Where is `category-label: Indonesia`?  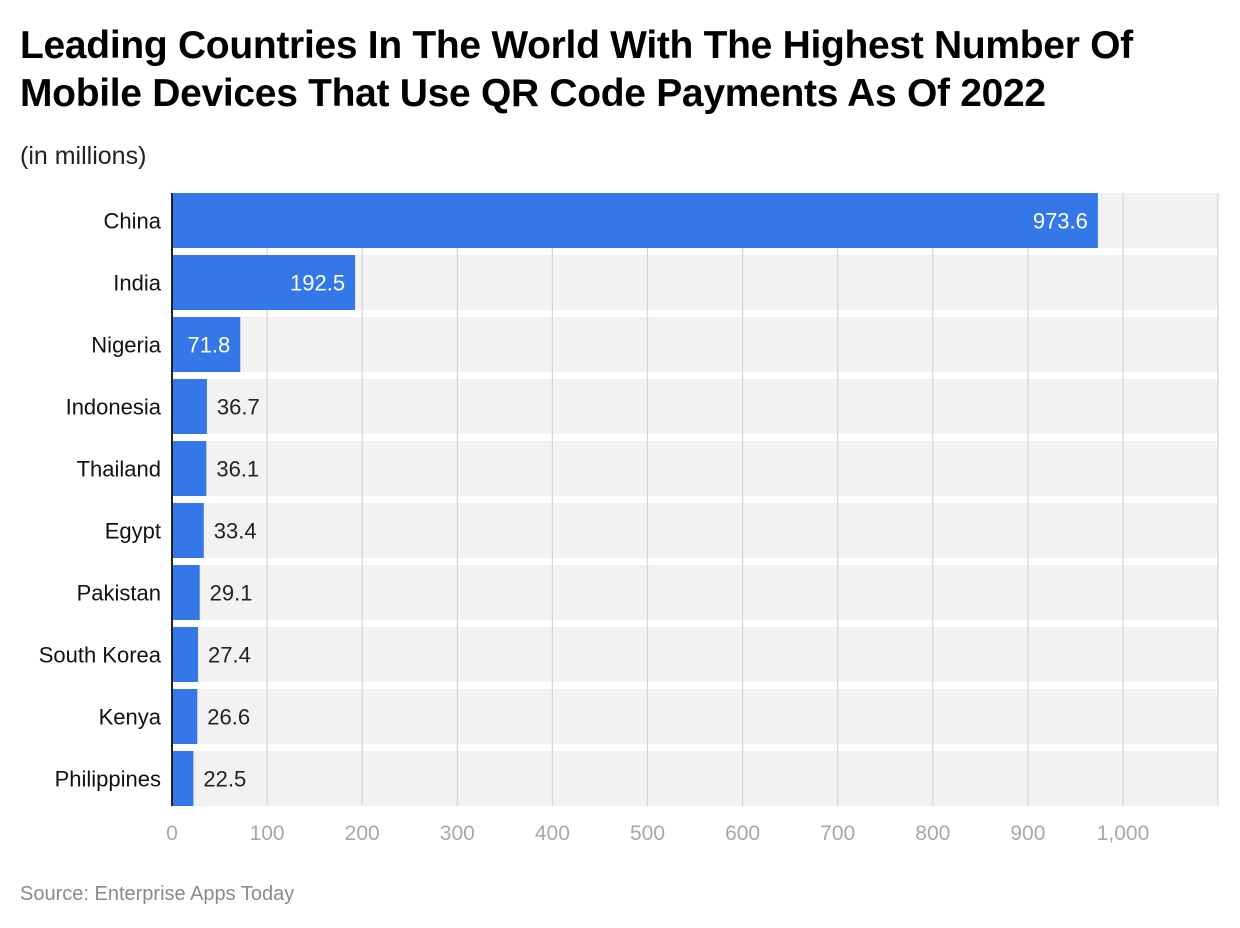
category-label: Indonesia is located at coordinates (114, 407).